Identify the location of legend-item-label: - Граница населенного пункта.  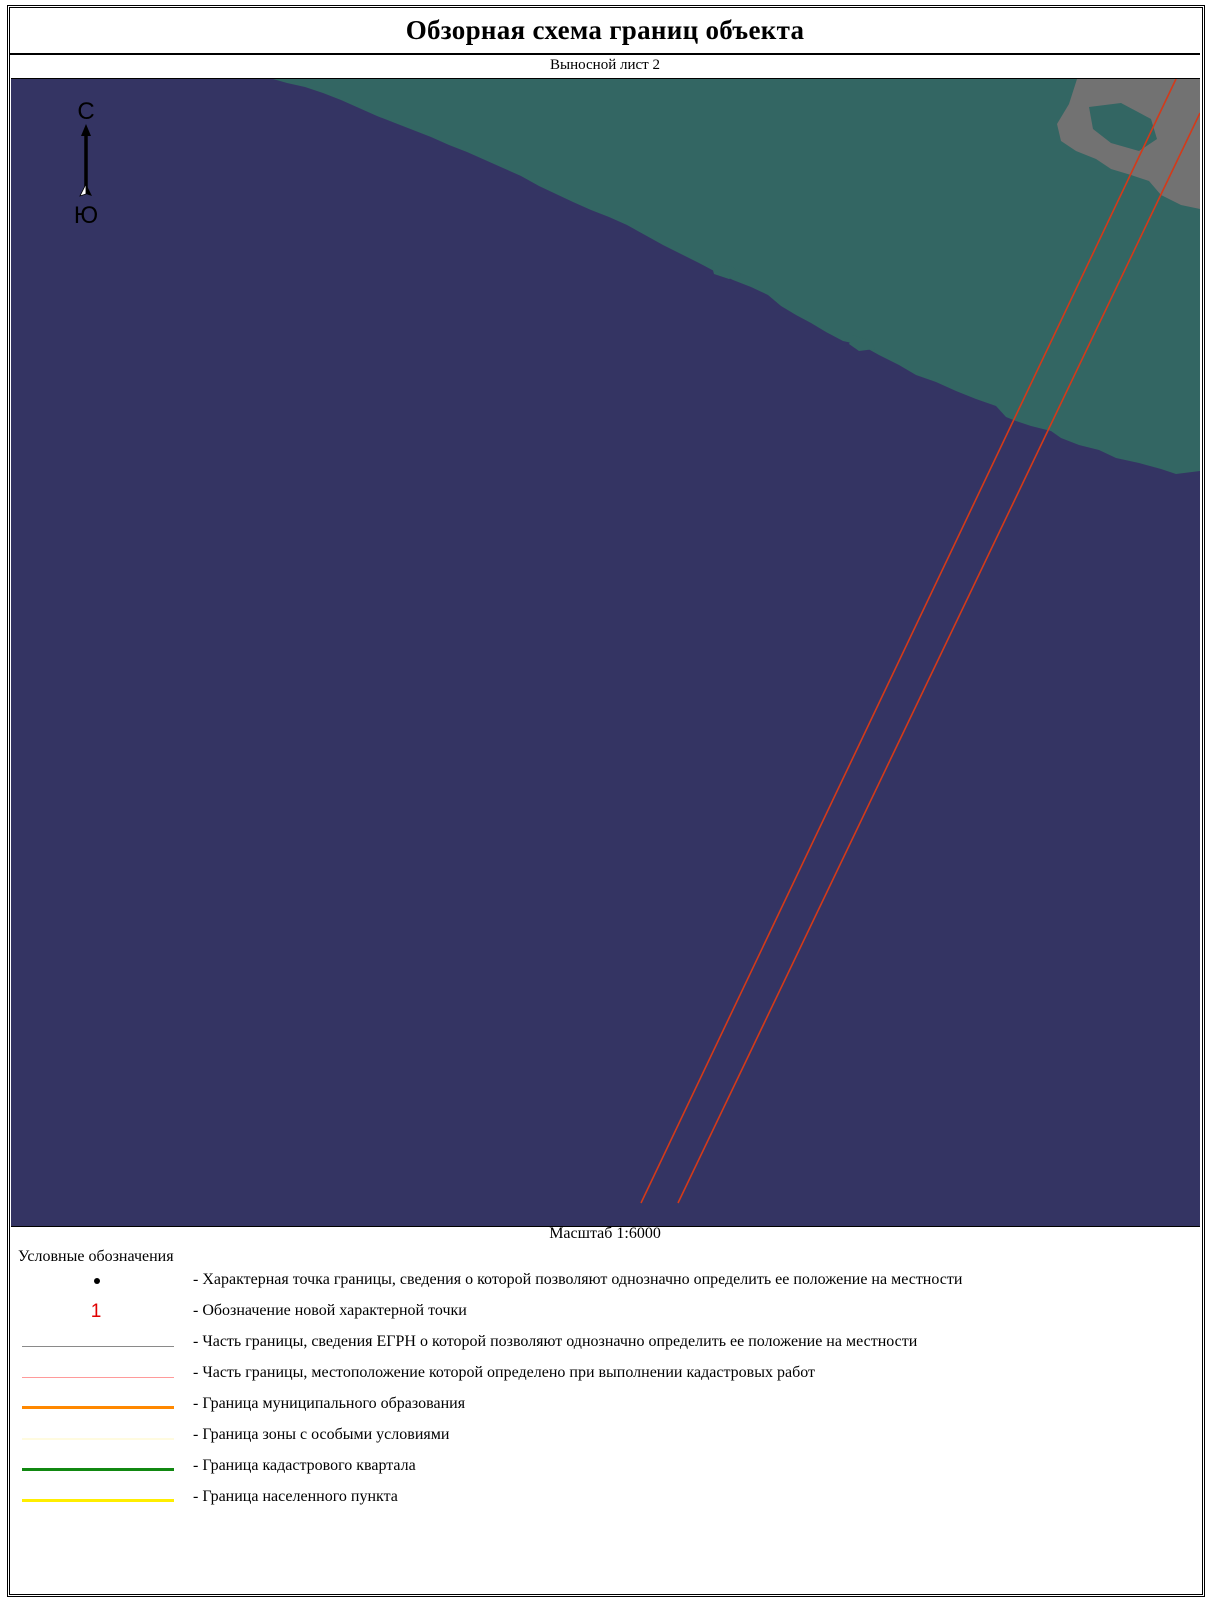
(295, 1496).